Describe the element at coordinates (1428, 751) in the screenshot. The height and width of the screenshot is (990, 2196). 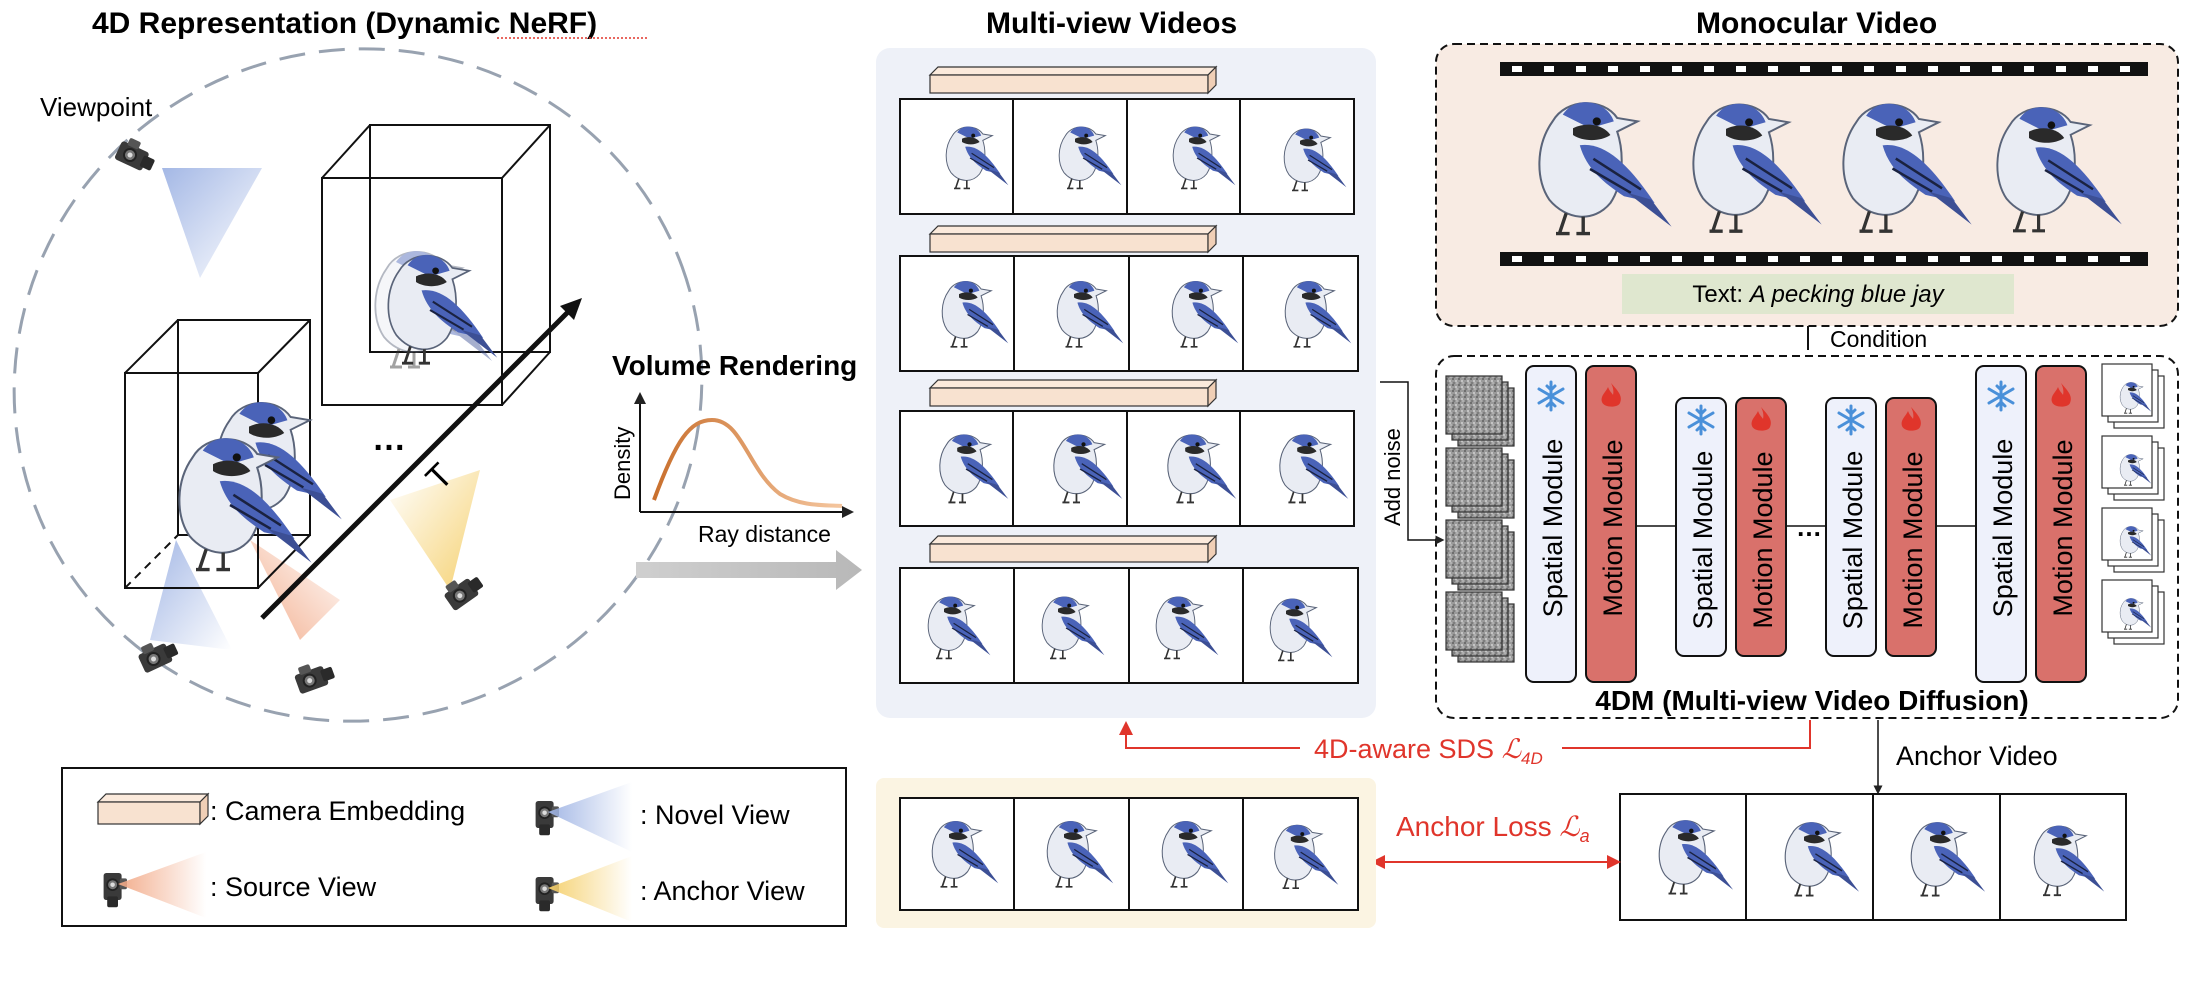
I see `sds-loss-label: 4D-aware SDS ℒ4D` at that location.